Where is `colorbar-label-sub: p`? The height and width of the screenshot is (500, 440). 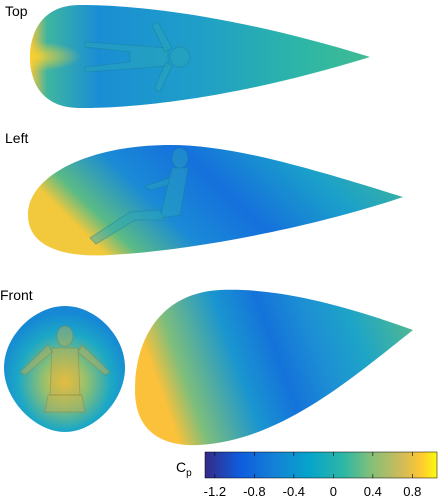 colorbar-label-sub: p is located at coordinates (189, 473).